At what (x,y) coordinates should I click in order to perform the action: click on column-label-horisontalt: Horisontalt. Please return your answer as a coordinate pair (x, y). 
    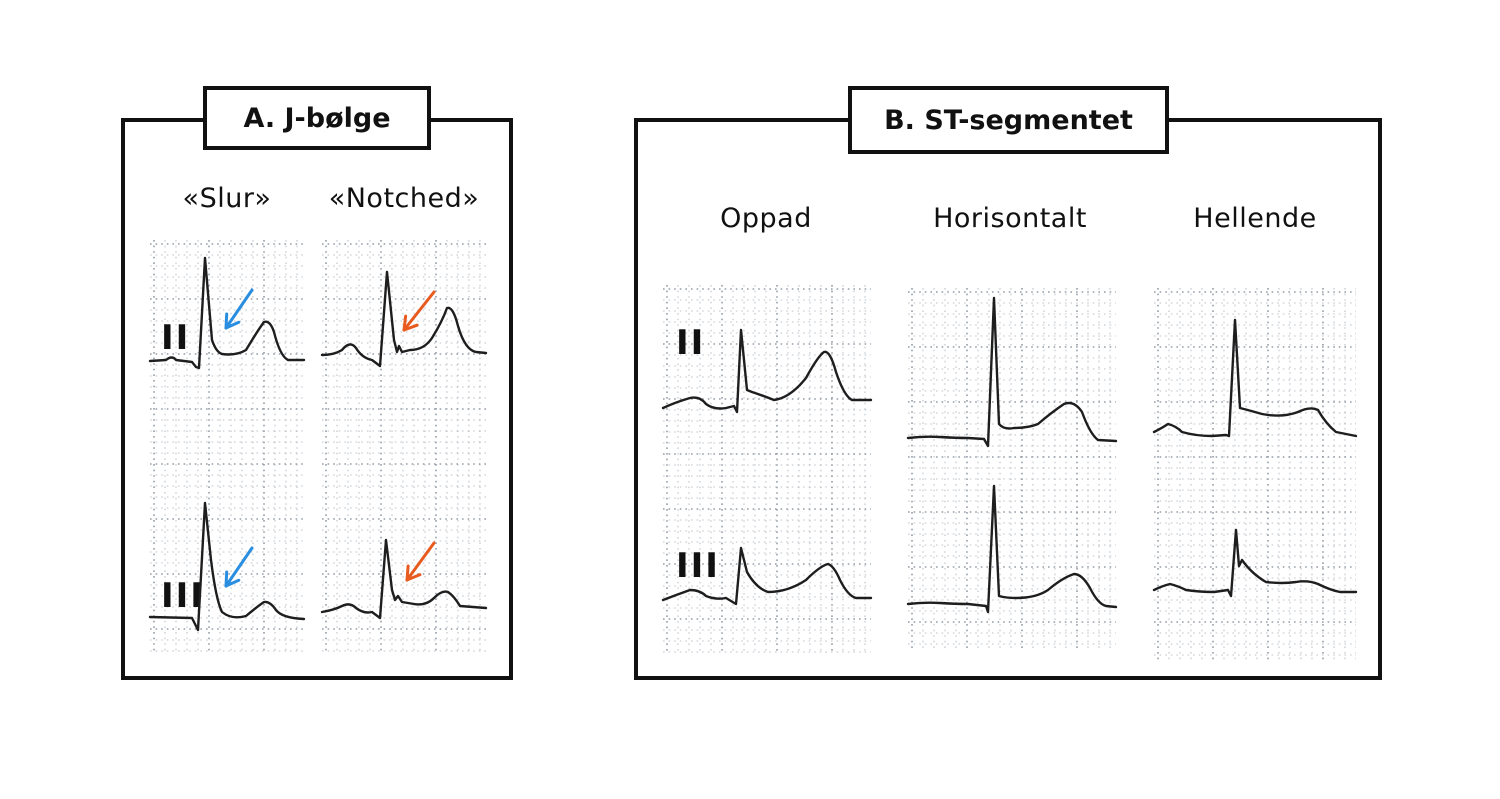
    Looking at the image, I should click on (1010, 218).